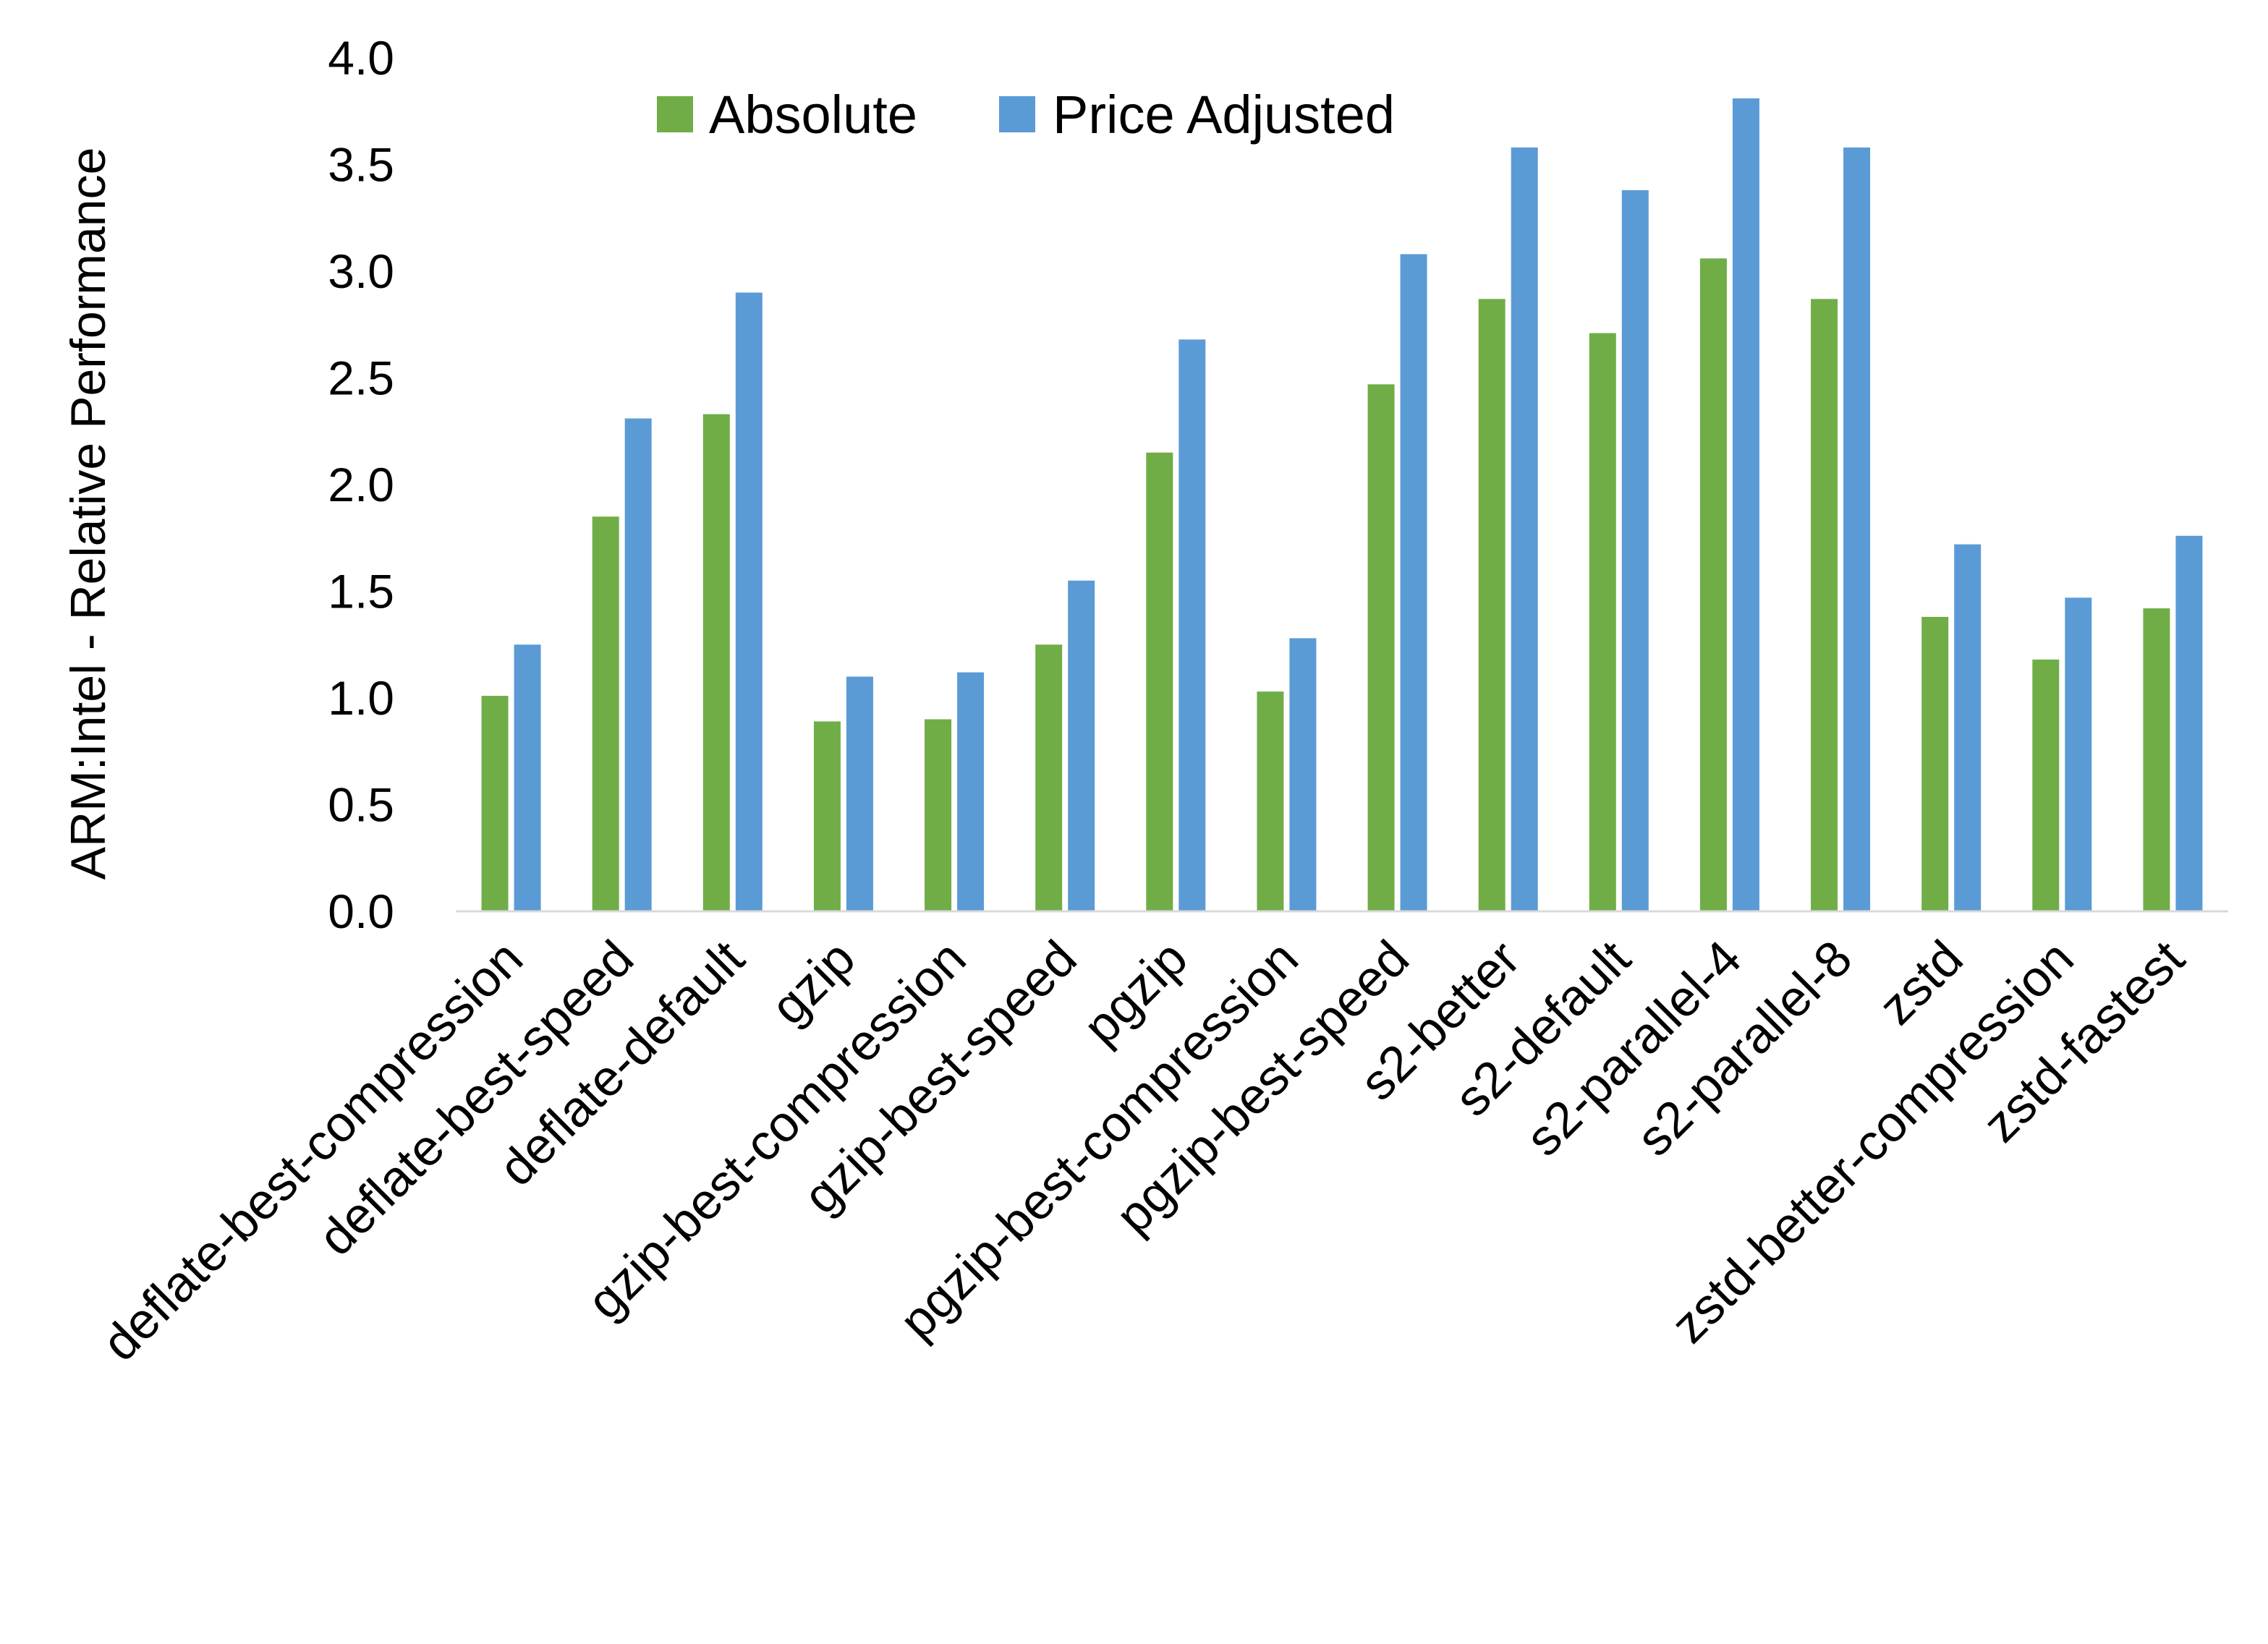 The width and height of the screenshot is (2268, 1644). Describe the element at coordinates (1635, 550) in the screenshot. I see `bar-price-adjusted-s2-default` at that location.